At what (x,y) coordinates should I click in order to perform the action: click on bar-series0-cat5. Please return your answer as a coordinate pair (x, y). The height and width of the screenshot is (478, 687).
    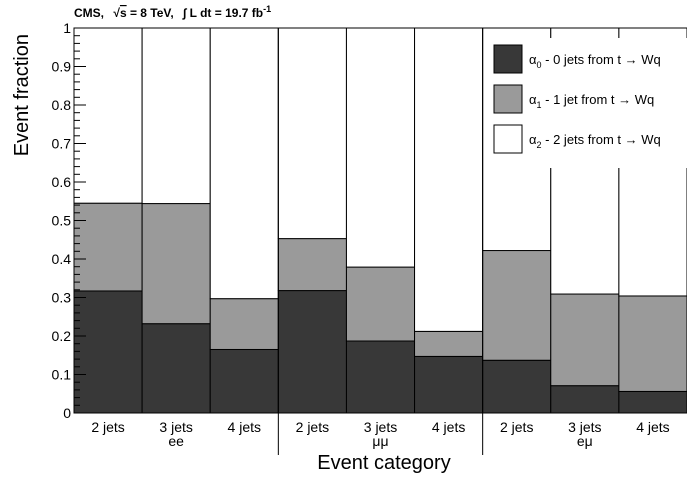
    Looking at the image, I should click on (449, 384).